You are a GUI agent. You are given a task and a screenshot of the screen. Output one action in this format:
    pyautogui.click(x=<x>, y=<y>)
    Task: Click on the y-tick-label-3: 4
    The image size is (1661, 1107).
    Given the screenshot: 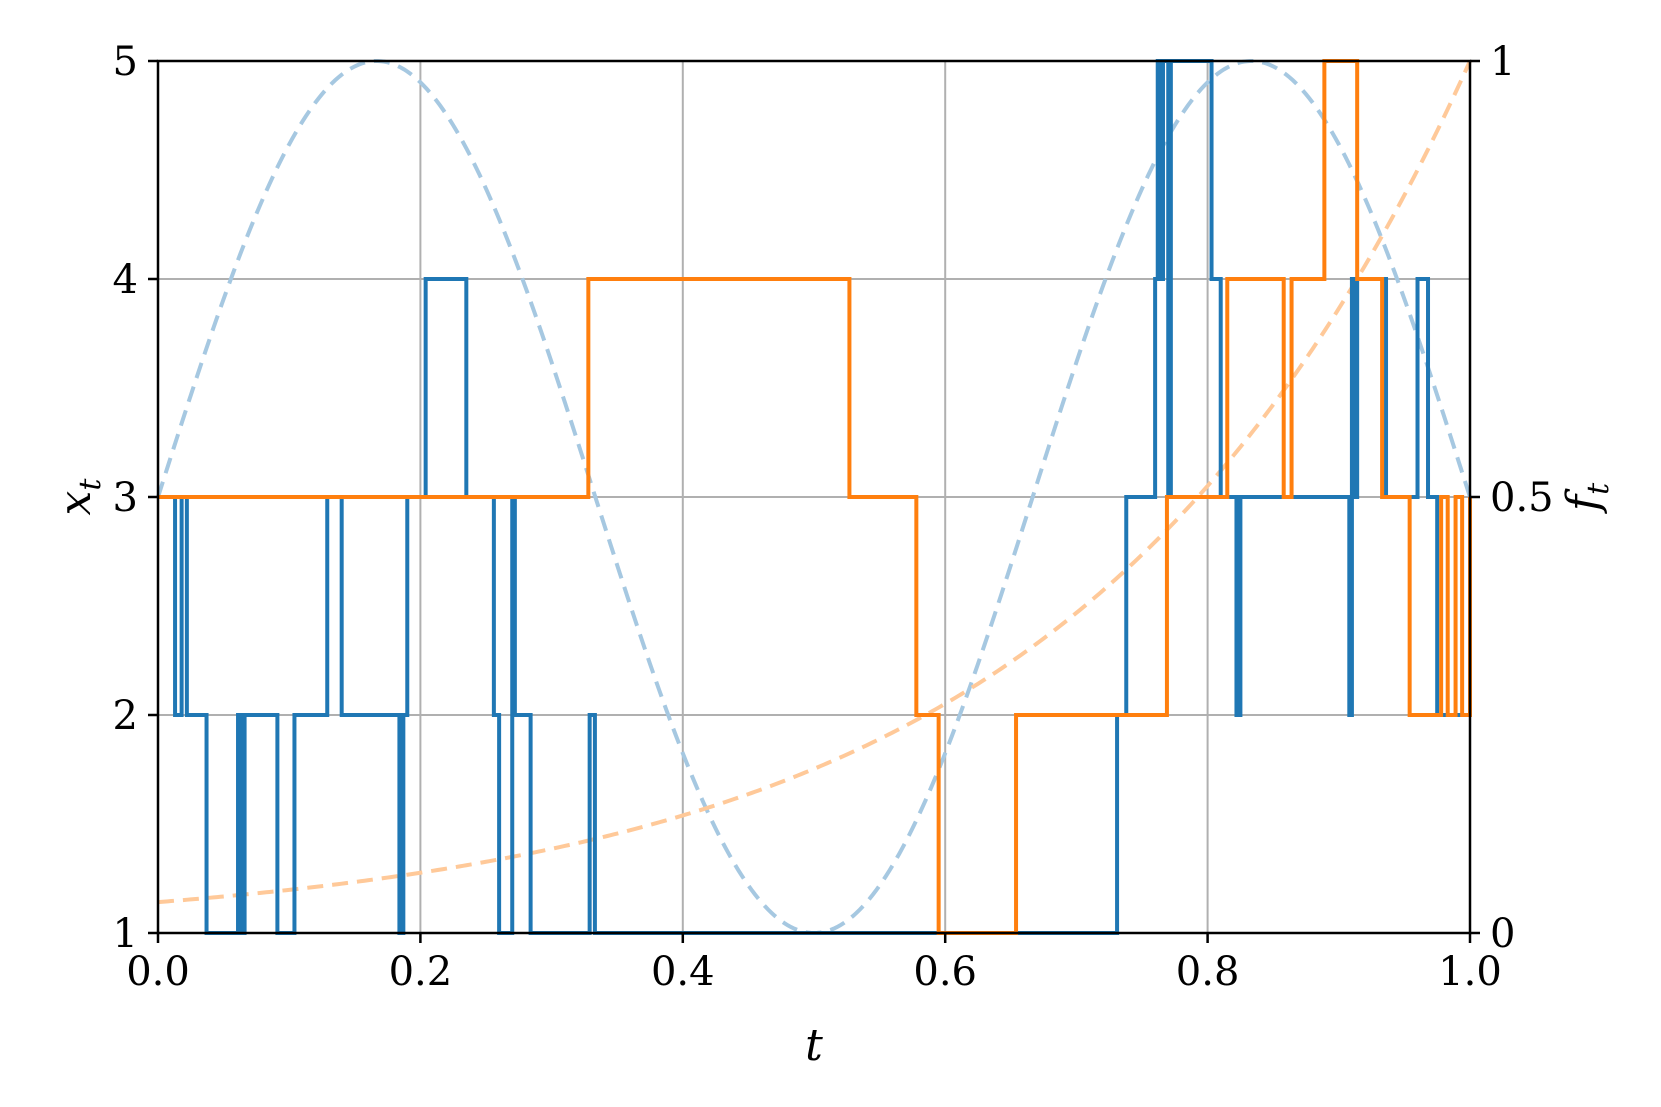 What is the action you would take?
    pyautogui.click(x=125, y=280)
    